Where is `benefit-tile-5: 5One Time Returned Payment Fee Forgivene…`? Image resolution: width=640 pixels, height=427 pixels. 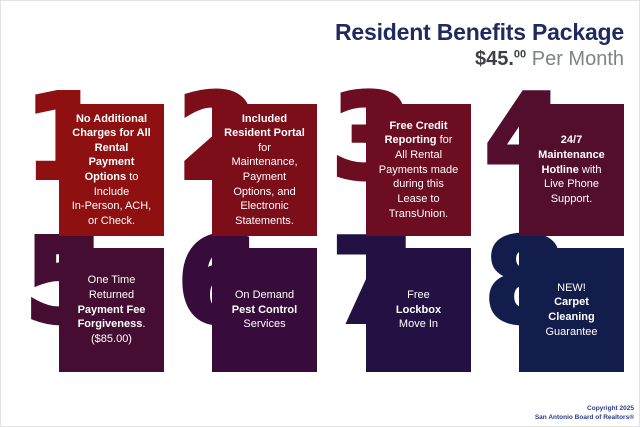 benefit-tile-5: 5One Time Returned Payment Fee Forgivene… is located at coordinates (93, 296).